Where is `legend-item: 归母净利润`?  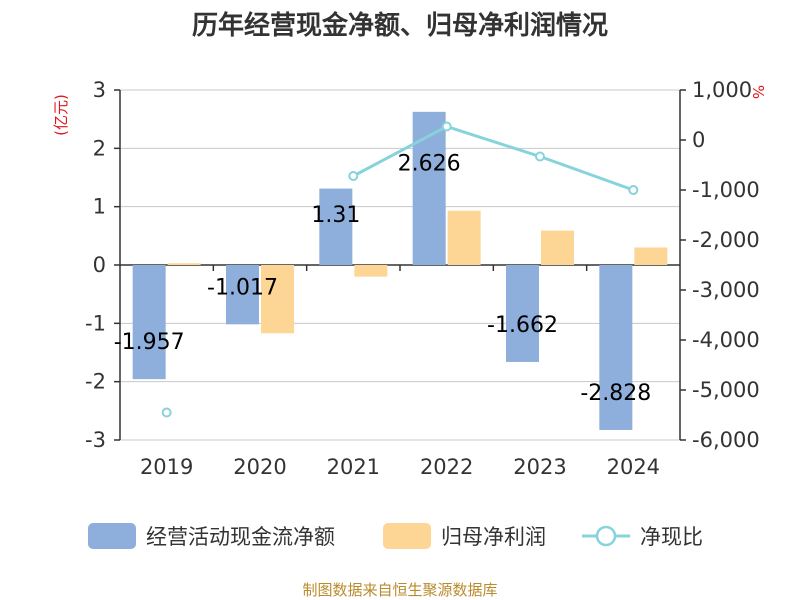 legend-item: 归母净利润 is located at coordinates (464, 536).